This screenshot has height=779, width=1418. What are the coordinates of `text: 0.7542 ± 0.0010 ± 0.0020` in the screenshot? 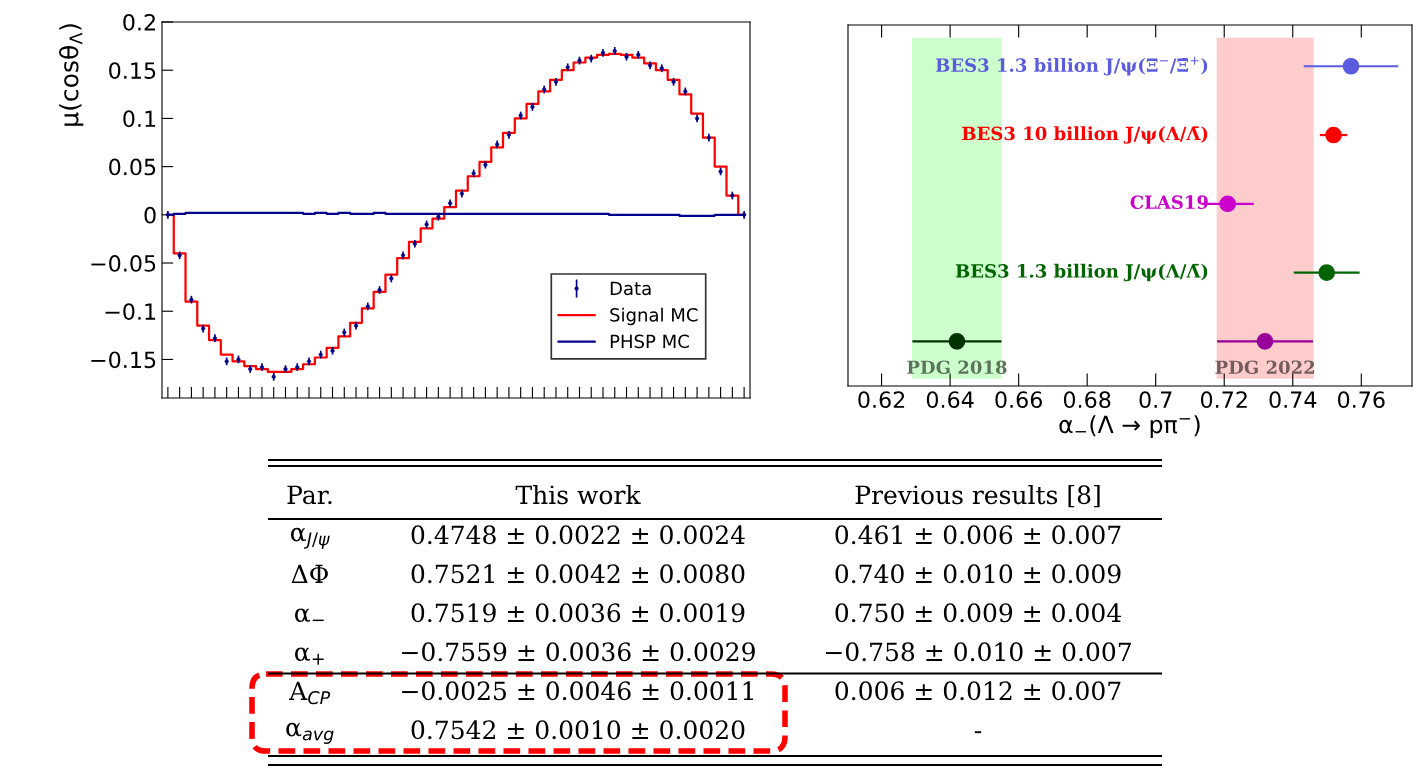 It's located at (578, 730).